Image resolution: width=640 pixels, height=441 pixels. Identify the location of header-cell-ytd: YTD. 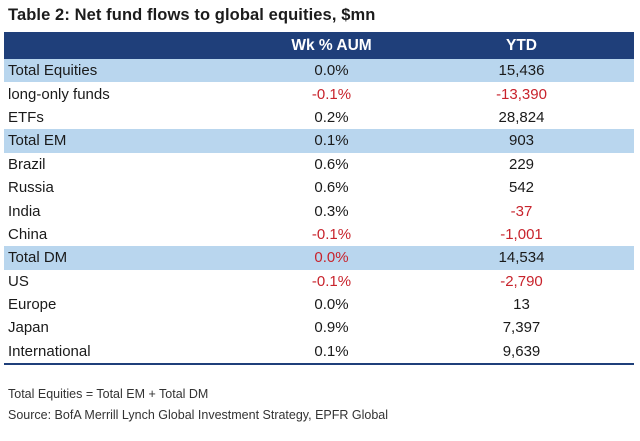
(521, 45).